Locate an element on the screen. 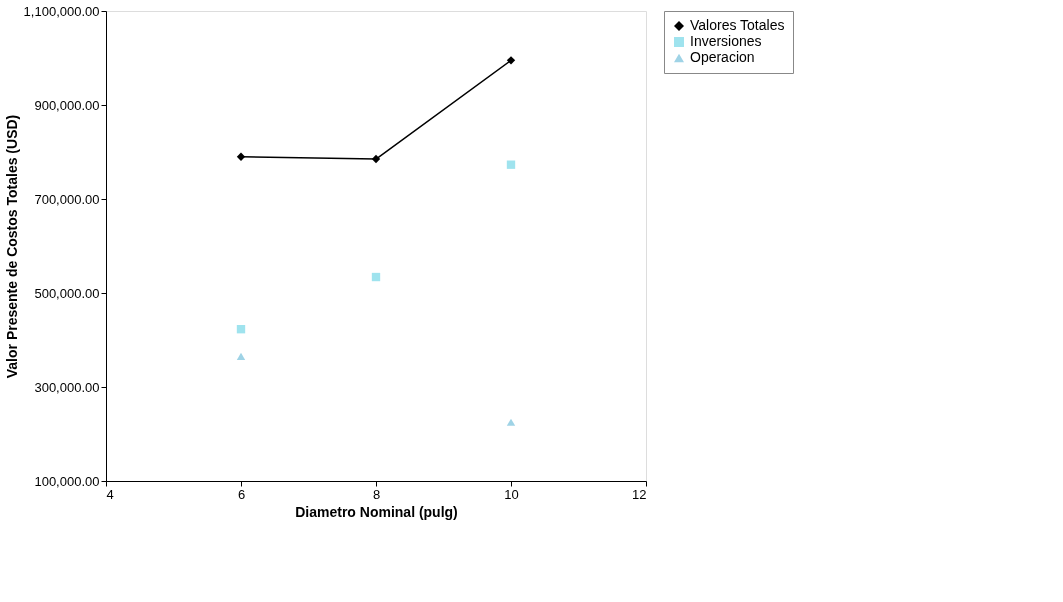 The height and width of the screenshot is (602, 1063). y-tick-label: 500,000.00 is located at coordinates (67, 293).